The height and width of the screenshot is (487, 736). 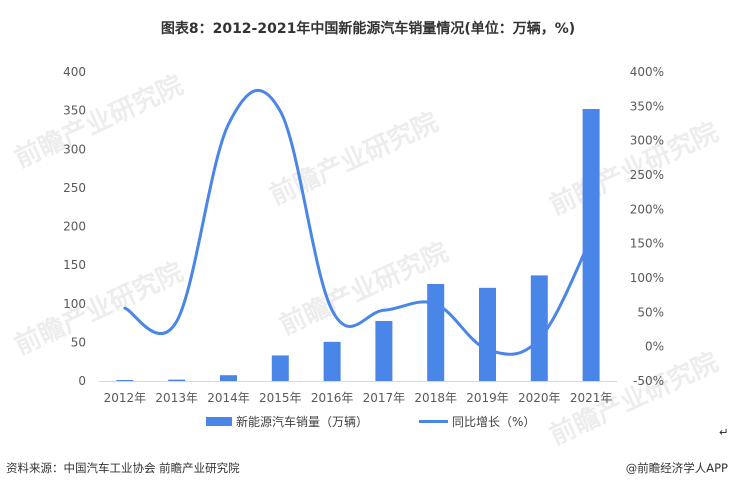 What do you see at coordinates (591, 398) in the screenshot?
I see `x-tick-label: 2021年` at bounding box center [591, 398].